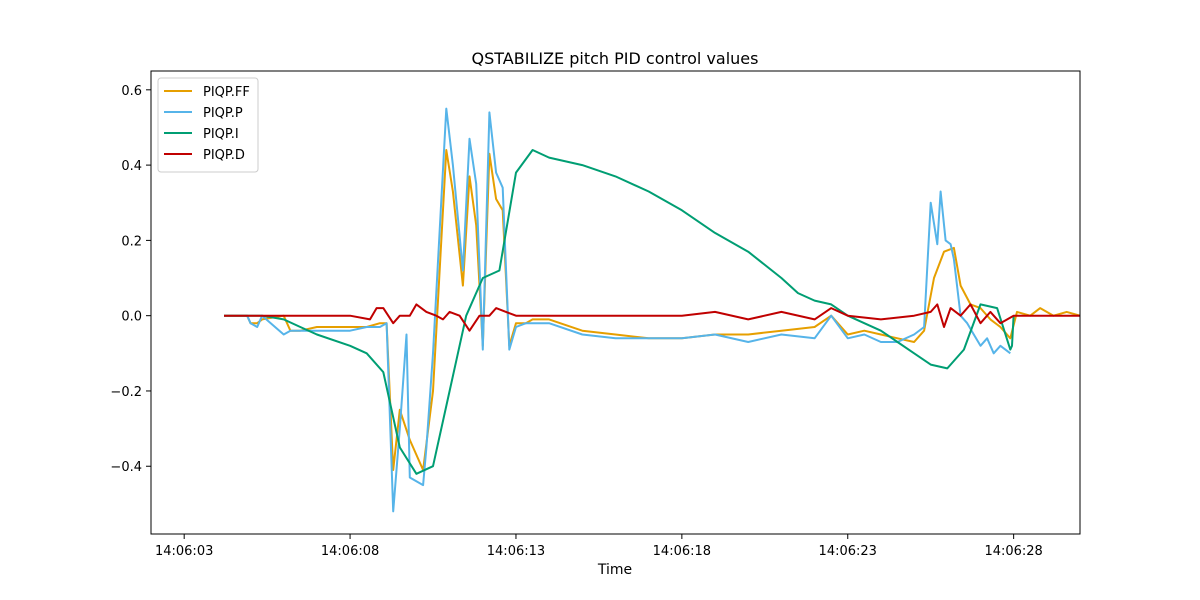 The width and height of the screenshot is (1200, 600). I want to click on y-tick-label: 0.4, so click(131, 166).